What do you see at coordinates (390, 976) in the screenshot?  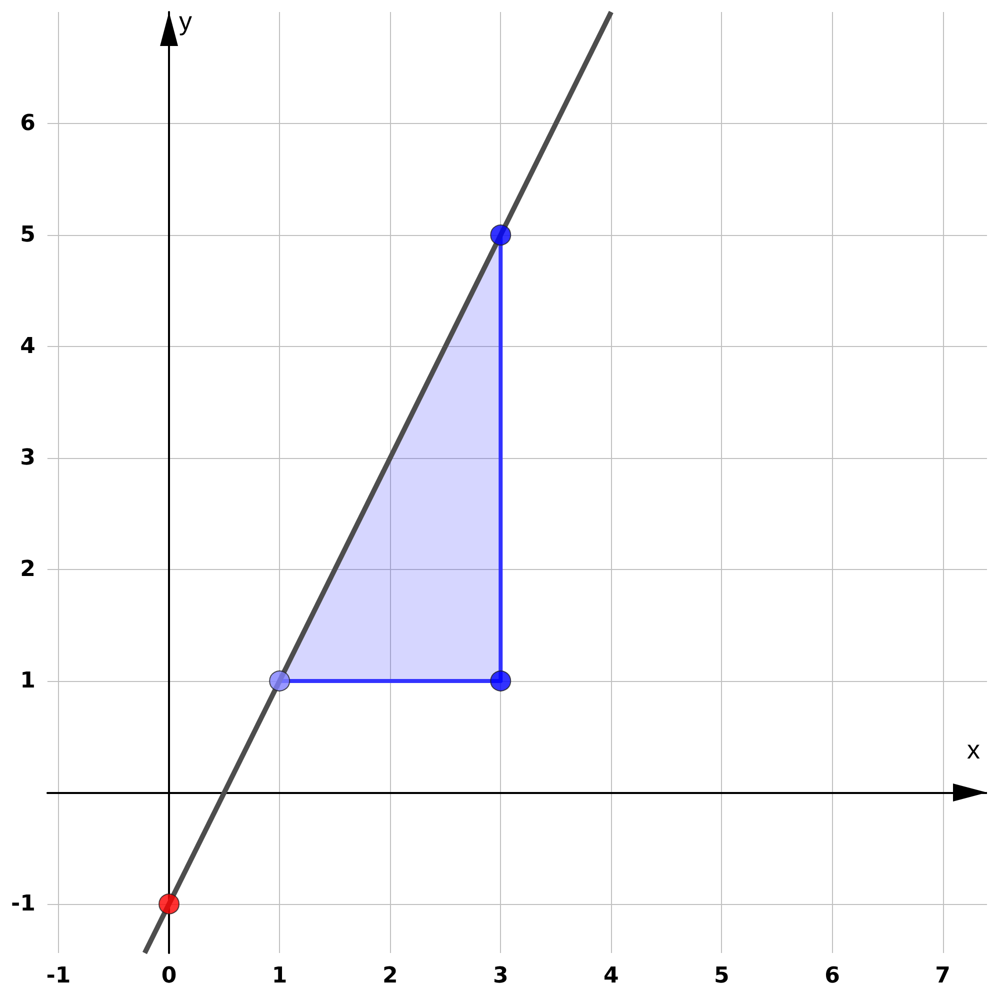 I see `x-tick-label: 2` at bounding box center [390, 976].